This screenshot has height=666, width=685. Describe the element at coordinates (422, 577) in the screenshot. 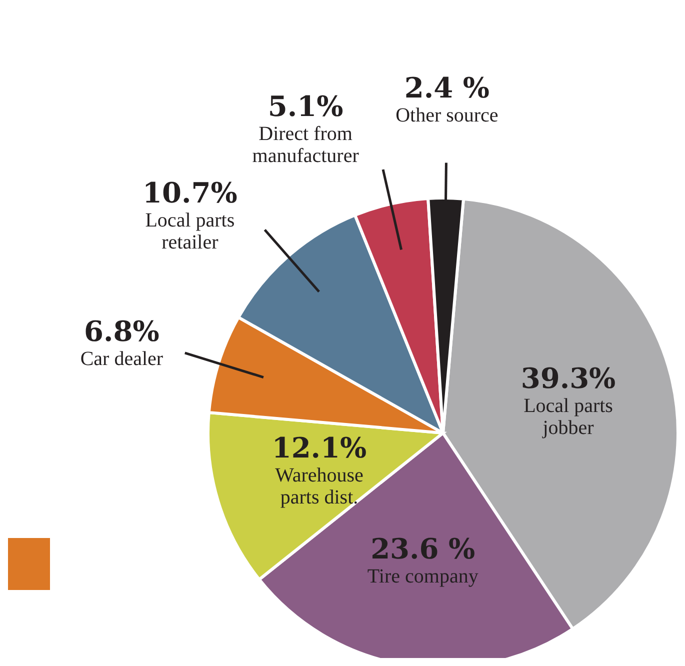

I see `slice-label: Tire company` at that location.